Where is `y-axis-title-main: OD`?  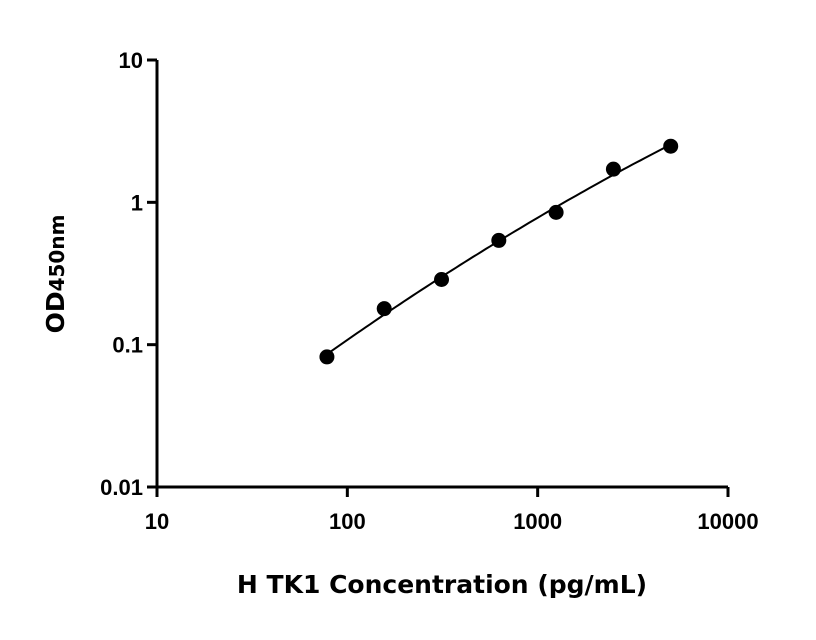 y-axis-title-main: OD is located at coordinates (55, 312).